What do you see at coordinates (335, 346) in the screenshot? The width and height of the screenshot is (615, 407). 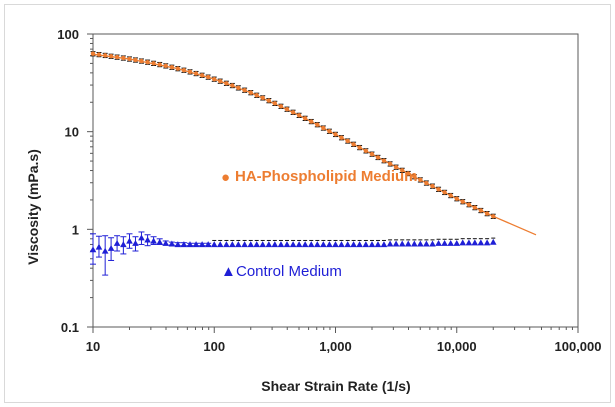 I see `x-tick-label: 1,000` at bounding box center [335, 346].